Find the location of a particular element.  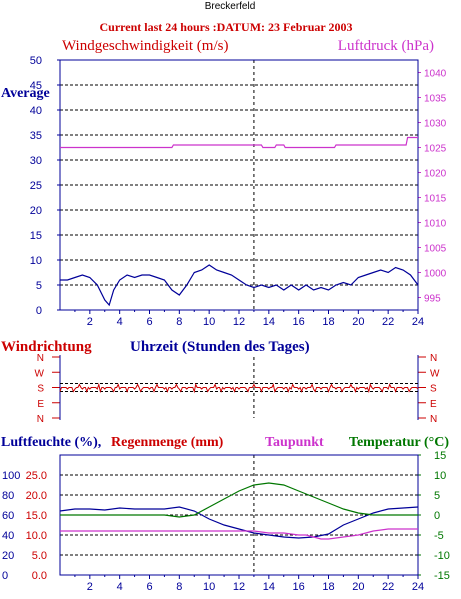

rain-tick-label: 0.0 is located at coordinates (39, 576).